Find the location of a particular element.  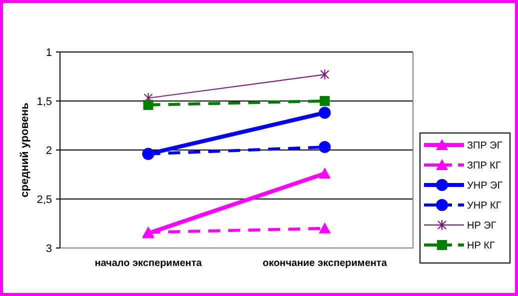

y-tick-label: 3 is located at coordinates (49, 248).